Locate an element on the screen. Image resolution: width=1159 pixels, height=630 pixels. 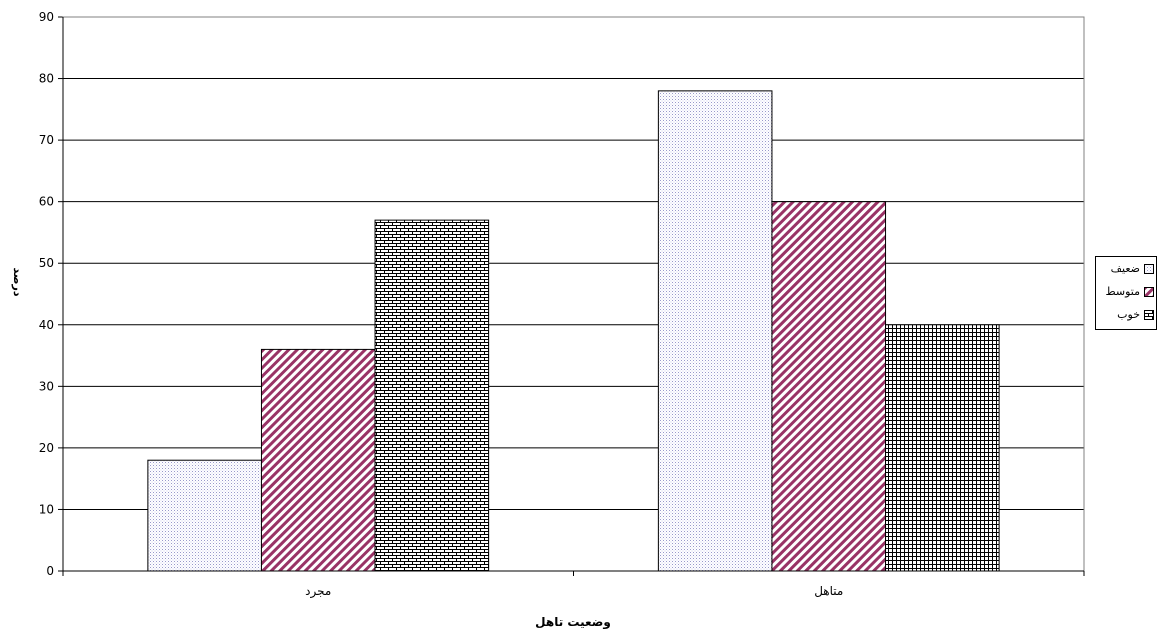
legend-swatch-dots is located at coordinates (1149, 269).